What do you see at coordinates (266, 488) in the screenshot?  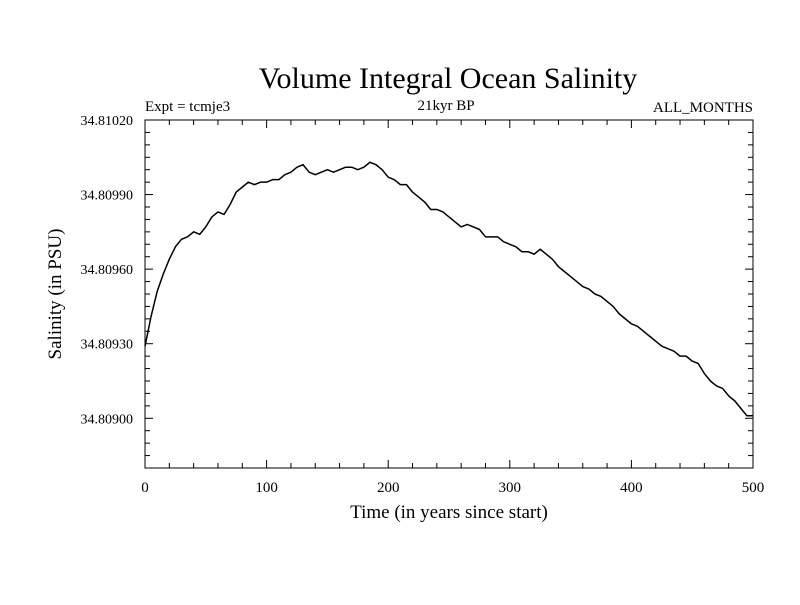 I see `x-tick-label: 100` at bounding box center [266, 488].